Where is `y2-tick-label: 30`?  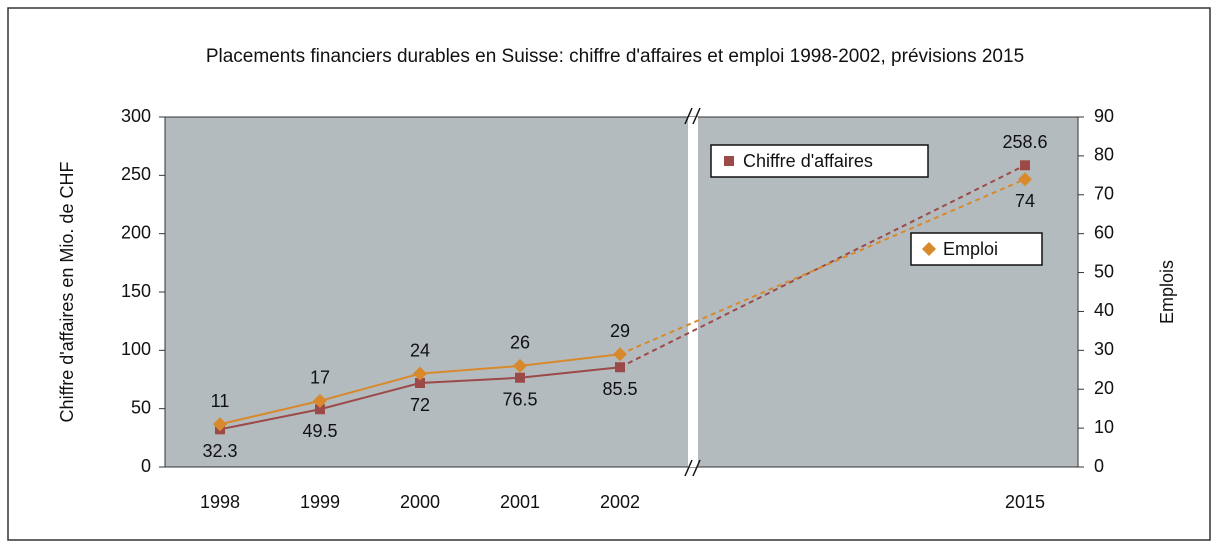 y2-tick-label: 30 is located at coordinates (1104, 349).